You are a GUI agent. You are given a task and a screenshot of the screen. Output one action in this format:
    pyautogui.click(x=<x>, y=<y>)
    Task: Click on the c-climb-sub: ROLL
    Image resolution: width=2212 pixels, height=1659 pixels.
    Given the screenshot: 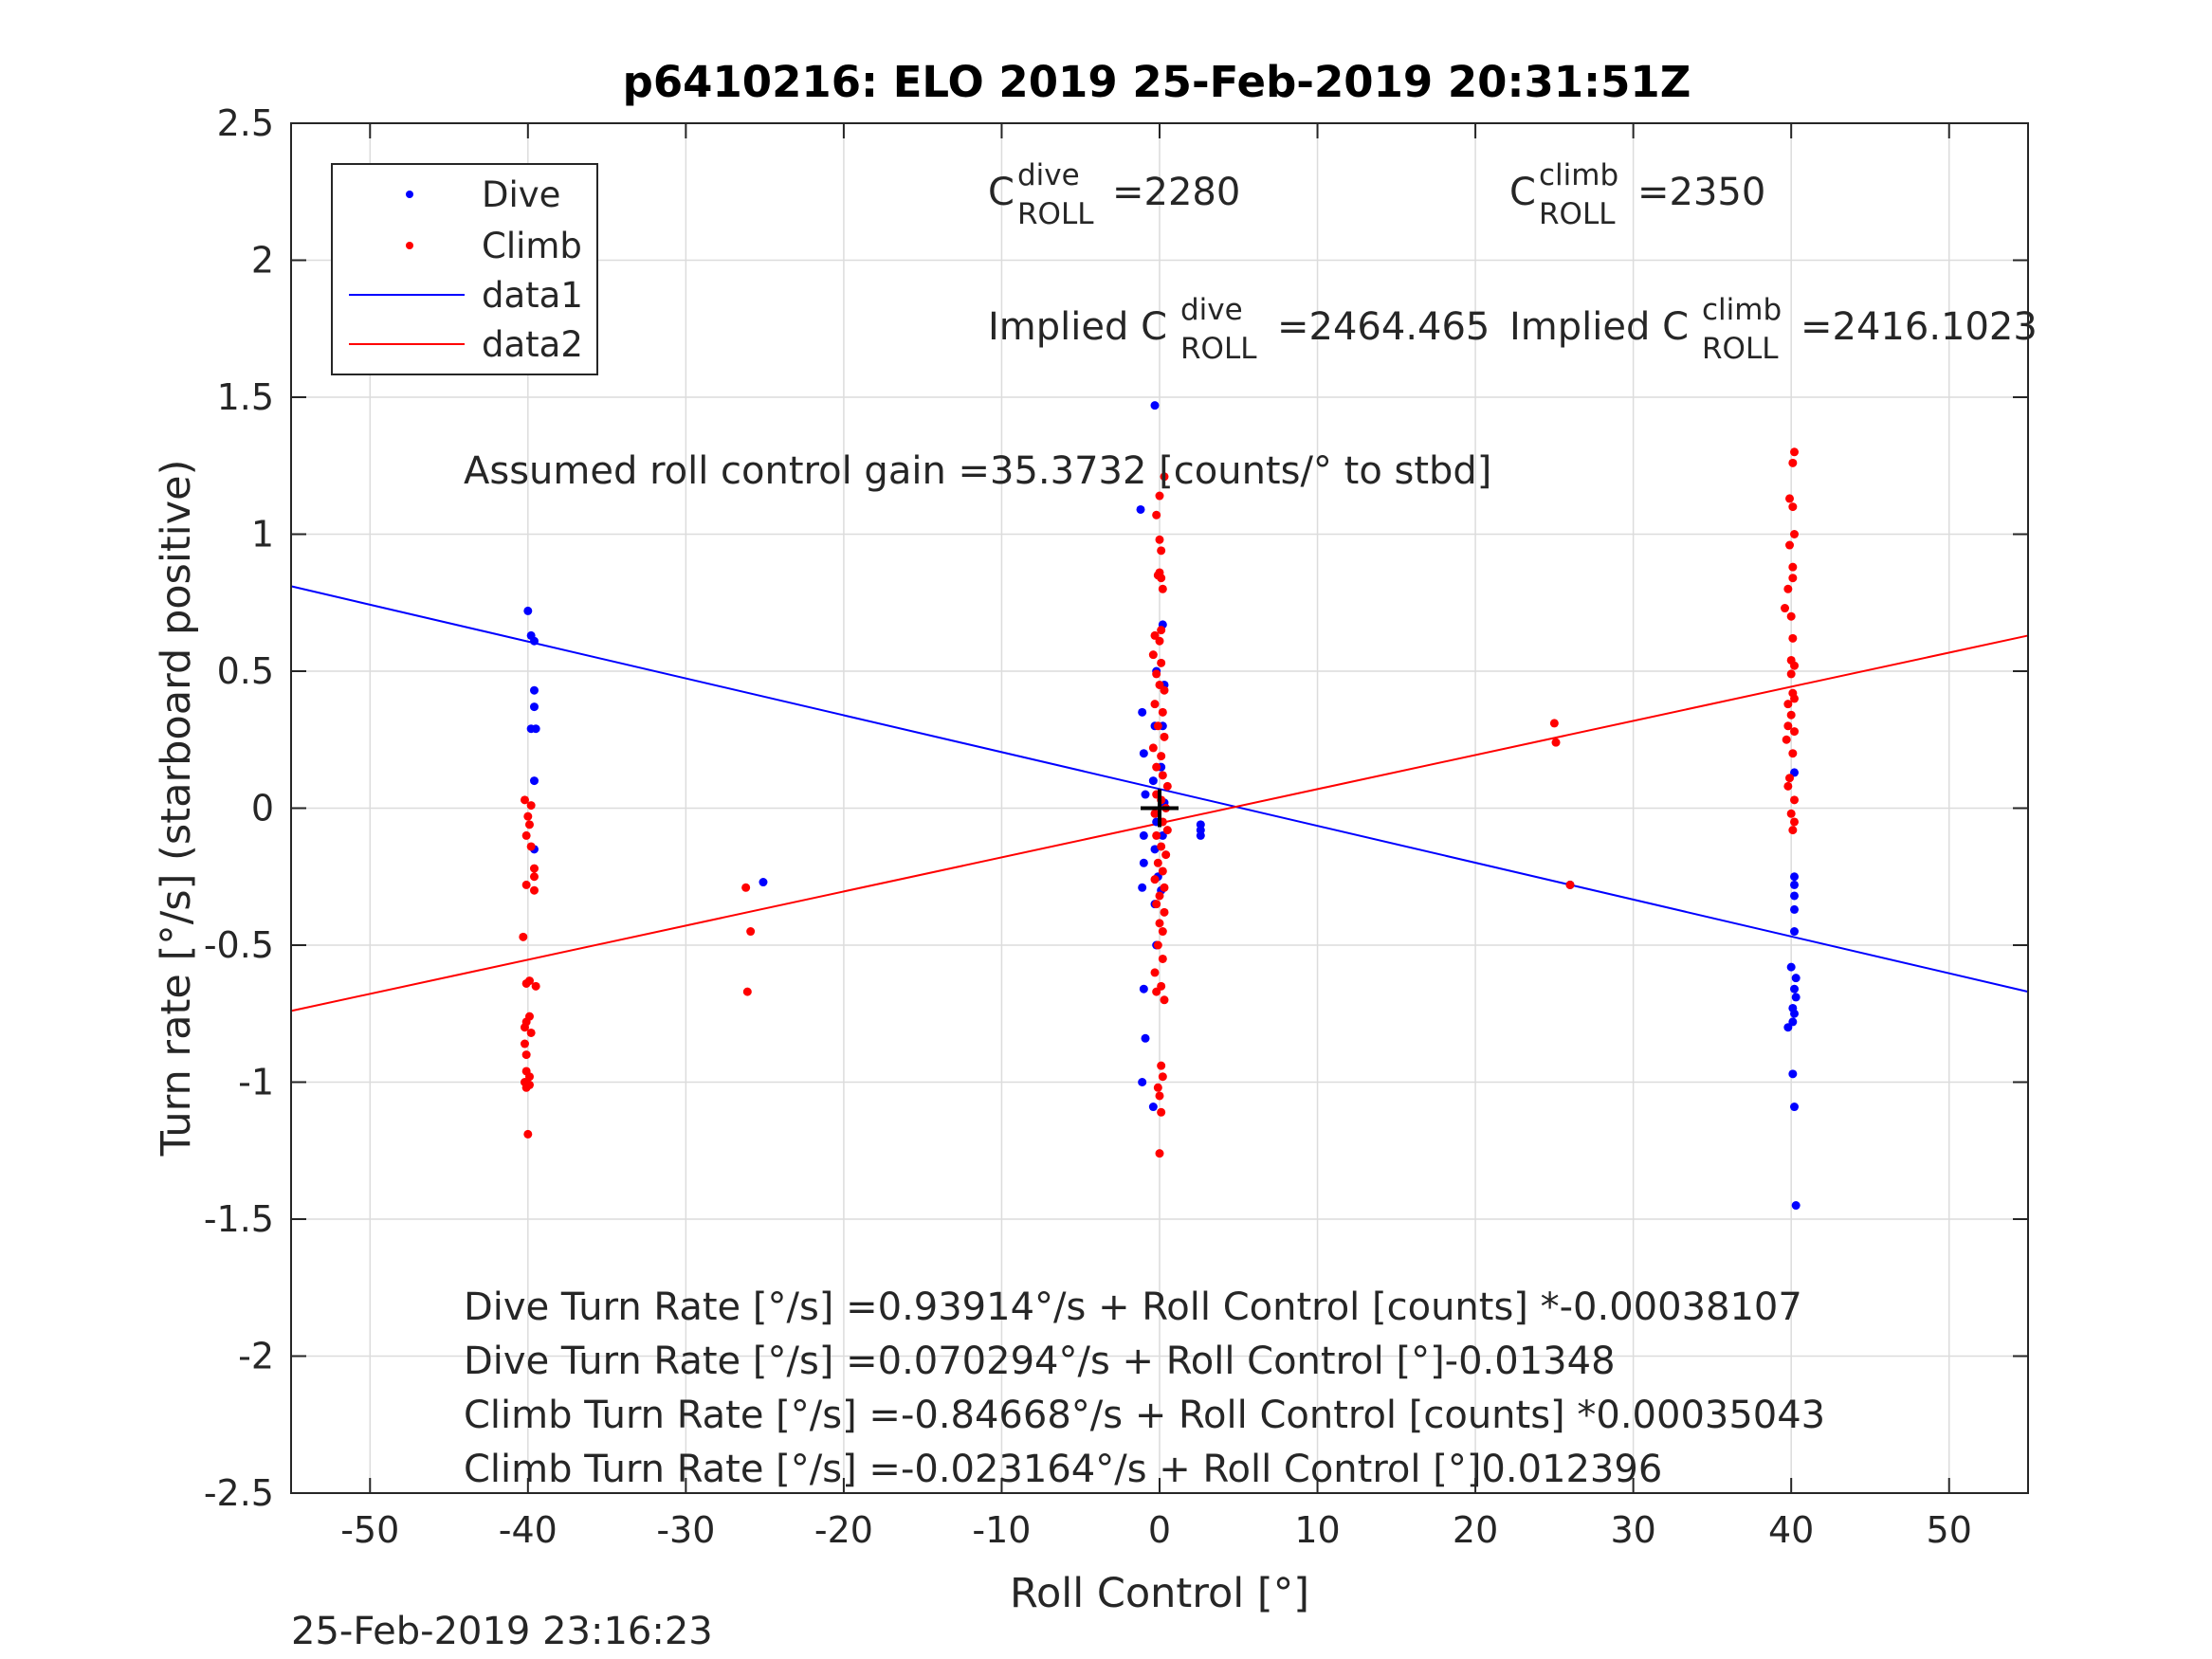 What is the action you would take?
    pyautogui.click(x=1577, y=214)
    